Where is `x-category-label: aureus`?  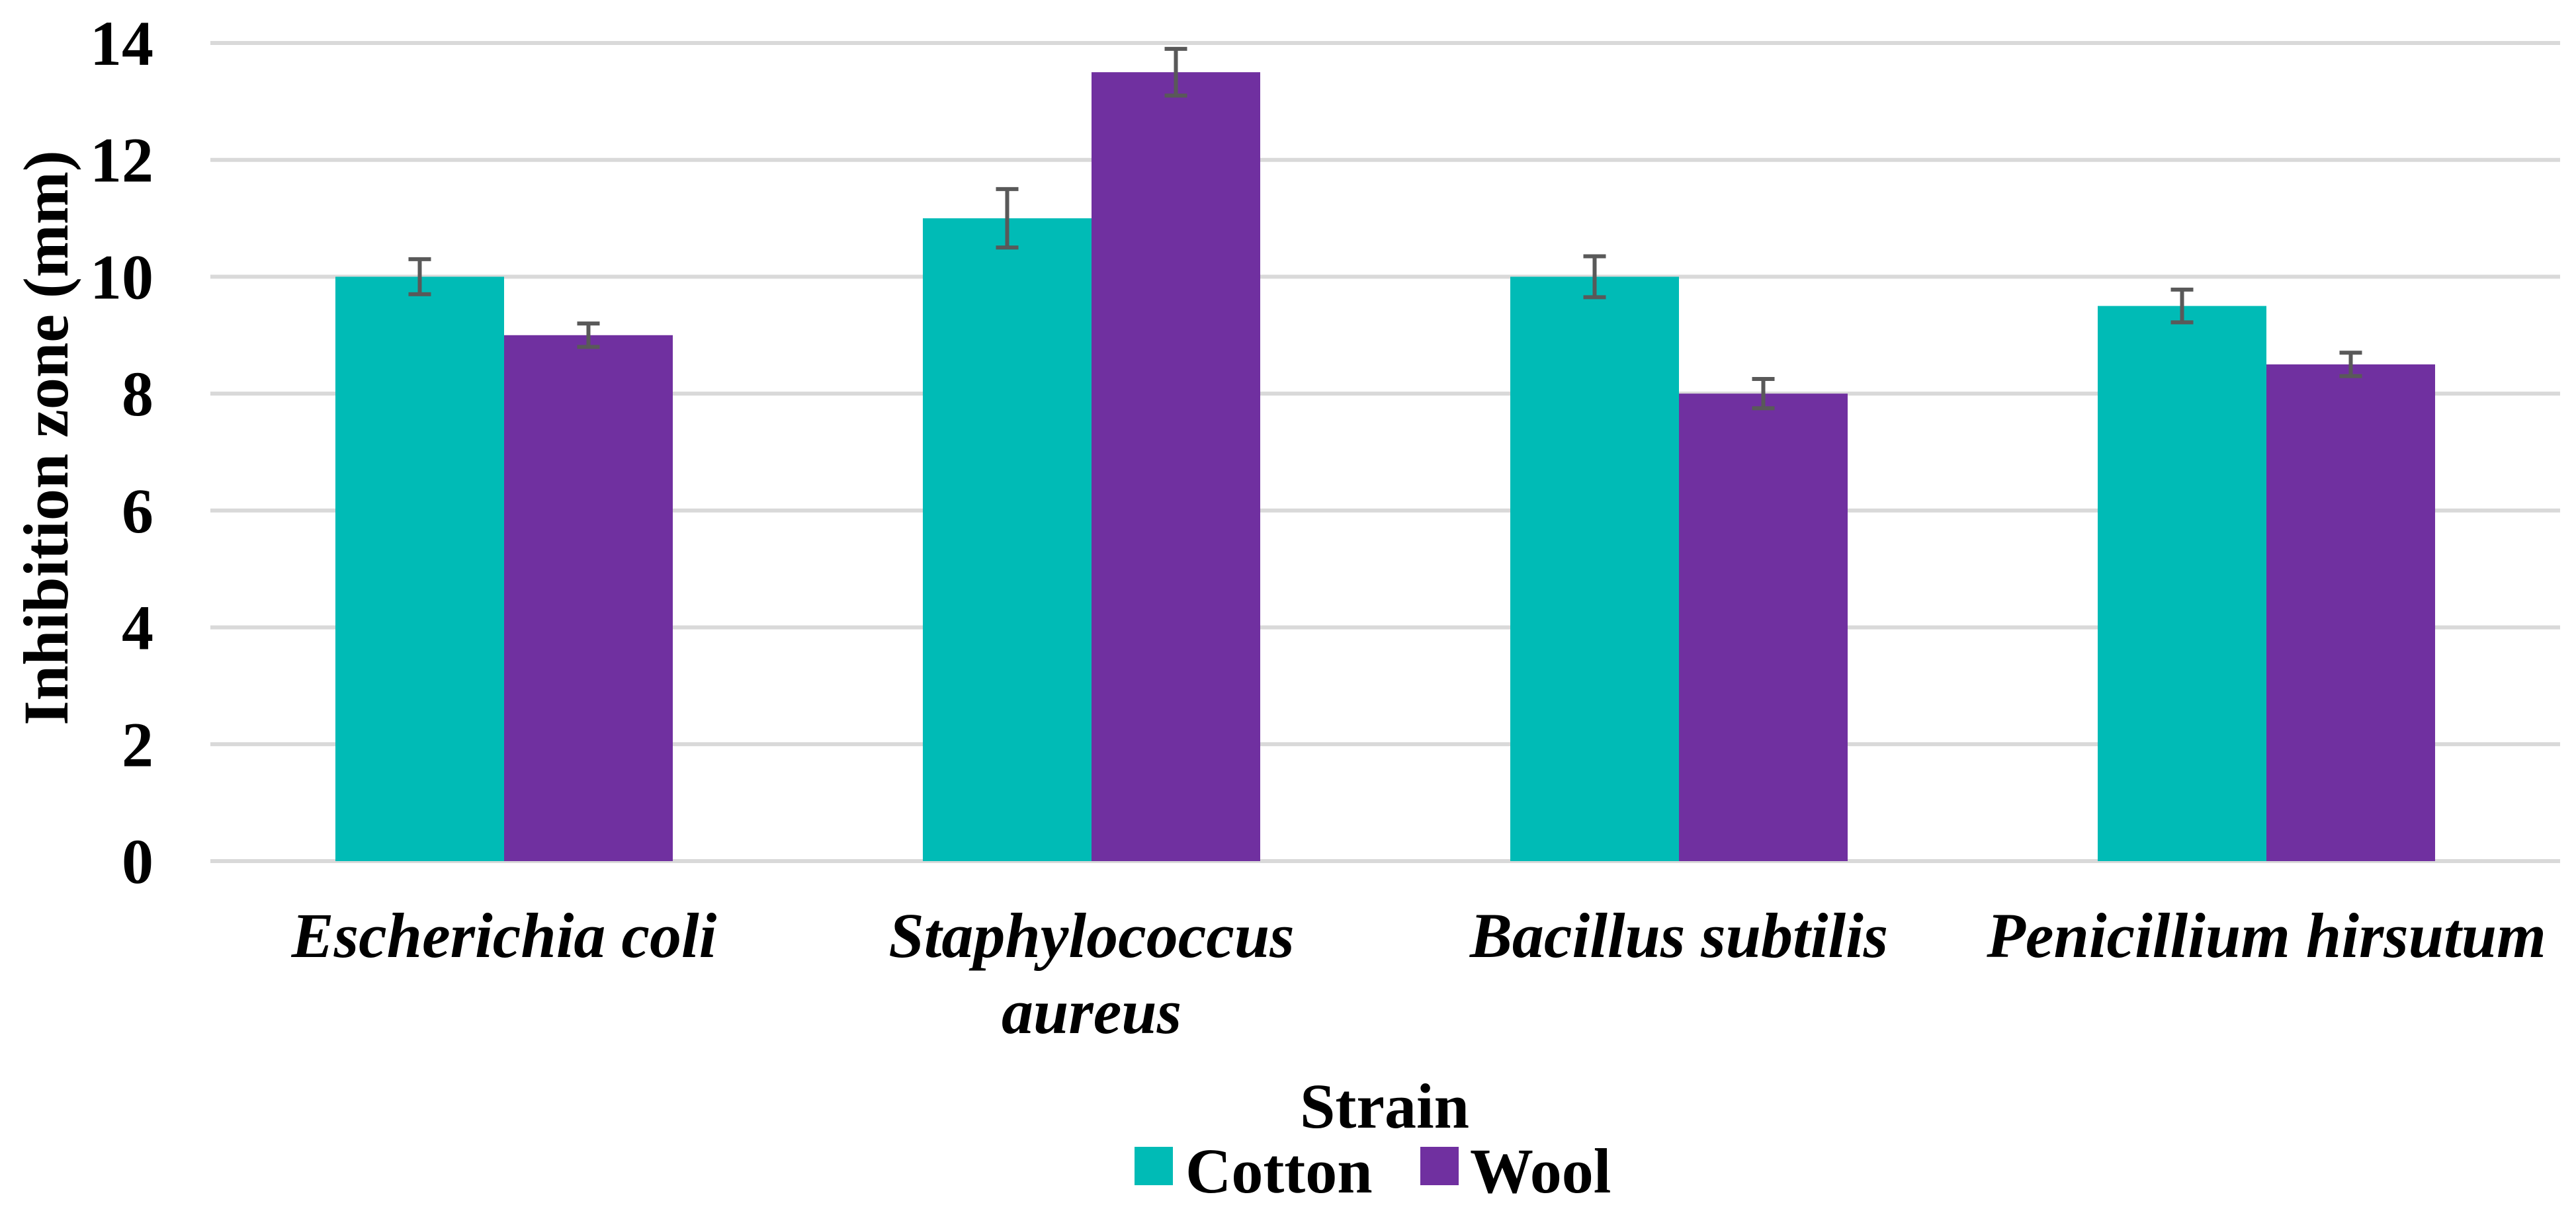
x-category-label: aureus is located at coordinates (1091, 1012).